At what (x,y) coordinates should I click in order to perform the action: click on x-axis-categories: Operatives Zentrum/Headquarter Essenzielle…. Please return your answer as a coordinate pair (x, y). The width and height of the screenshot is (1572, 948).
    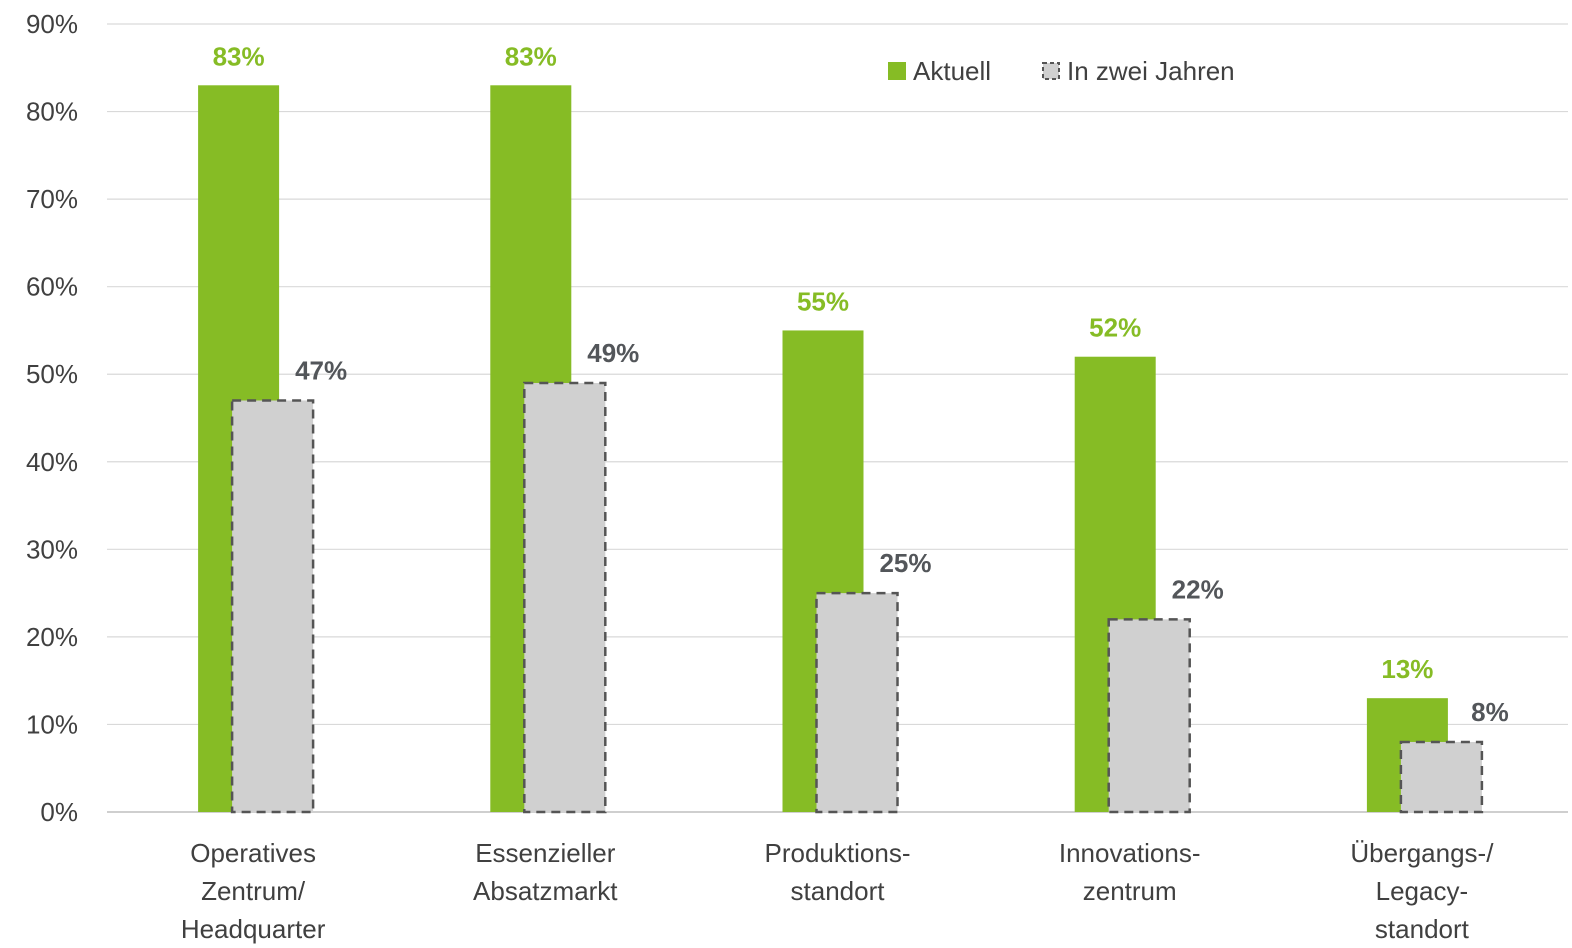
    Looking at the image, I should click on (837, 891).